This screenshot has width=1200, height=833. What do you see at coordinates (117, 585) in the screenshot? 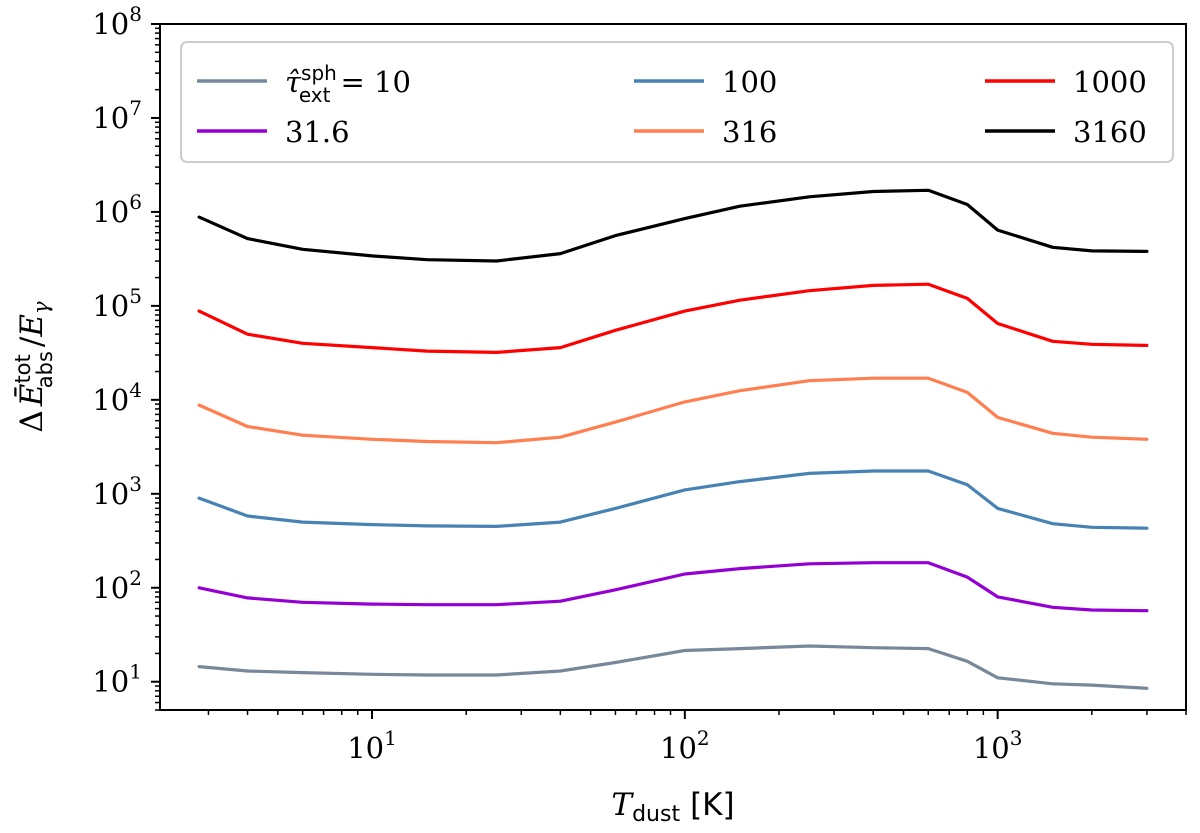
I see `y-tick-label: 10²` at bounding box center [117, 585].